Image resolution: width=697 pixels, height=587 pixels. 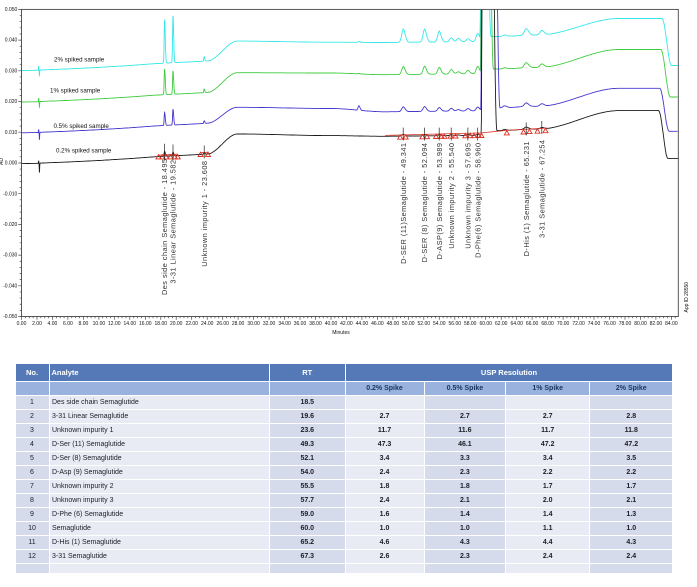 What do you see at coordinates (594, 324) in the screenshot?
I see `svg-text: 74.00` at bounding box center [594, 324].